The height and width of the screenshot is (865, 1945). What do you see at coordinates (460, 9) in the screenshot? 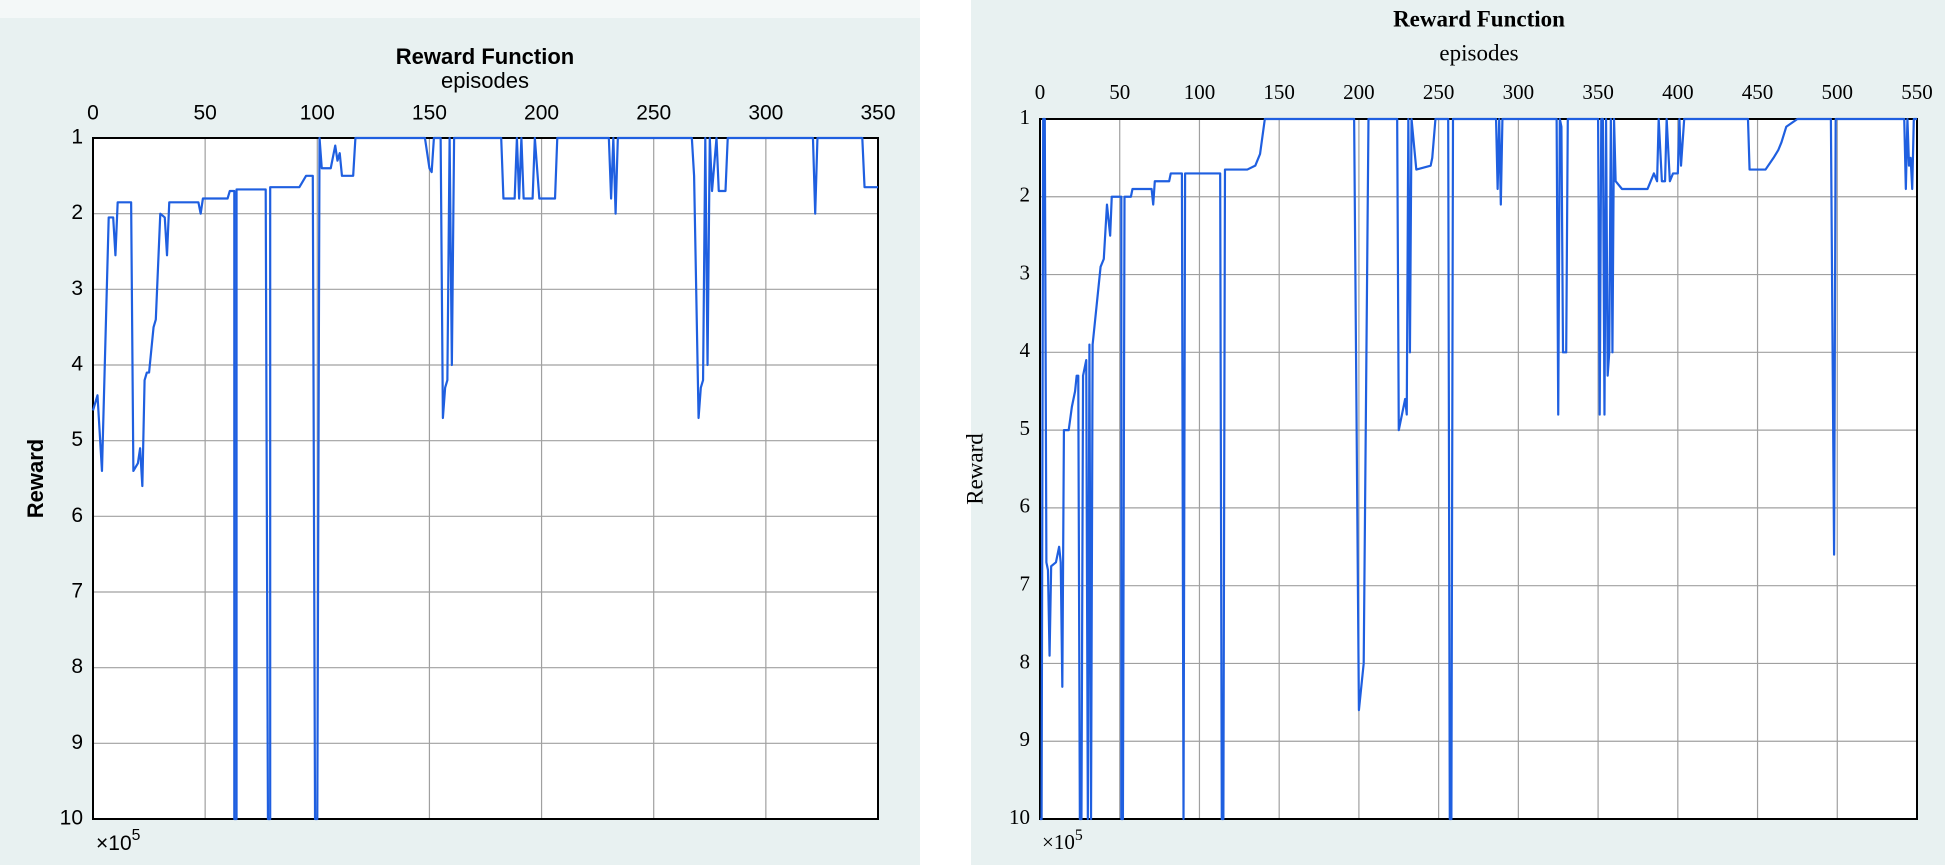
I see `panel-strip` at bounding box center [460, 9].